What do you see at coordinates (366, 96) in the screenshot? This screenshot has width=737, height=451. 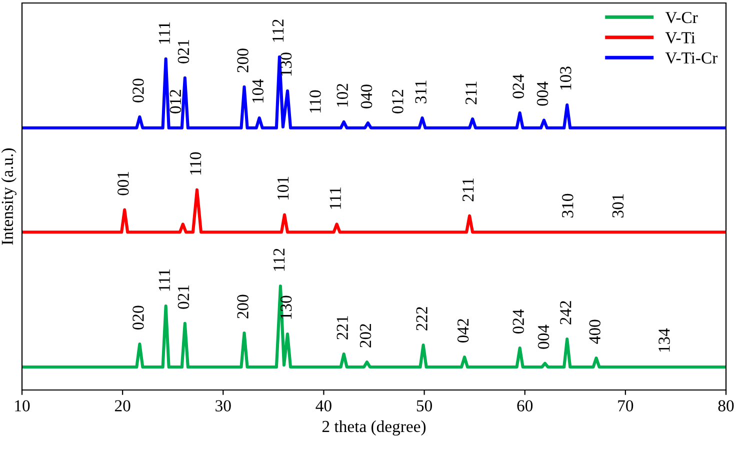 I see `annotation: 040` at bounding box center [366, 96].